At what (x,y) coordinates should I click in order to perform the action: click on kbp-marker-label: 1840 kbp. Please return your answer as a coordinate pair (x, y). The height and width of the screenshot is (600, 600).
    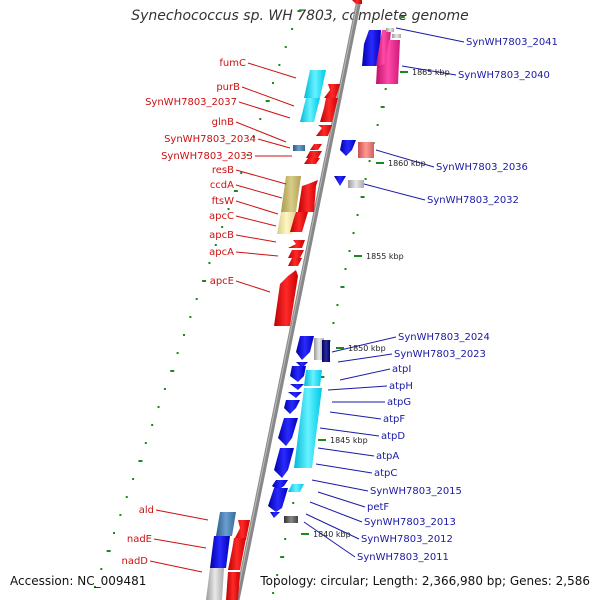
    Looking at the image, I should click on (332, 534).